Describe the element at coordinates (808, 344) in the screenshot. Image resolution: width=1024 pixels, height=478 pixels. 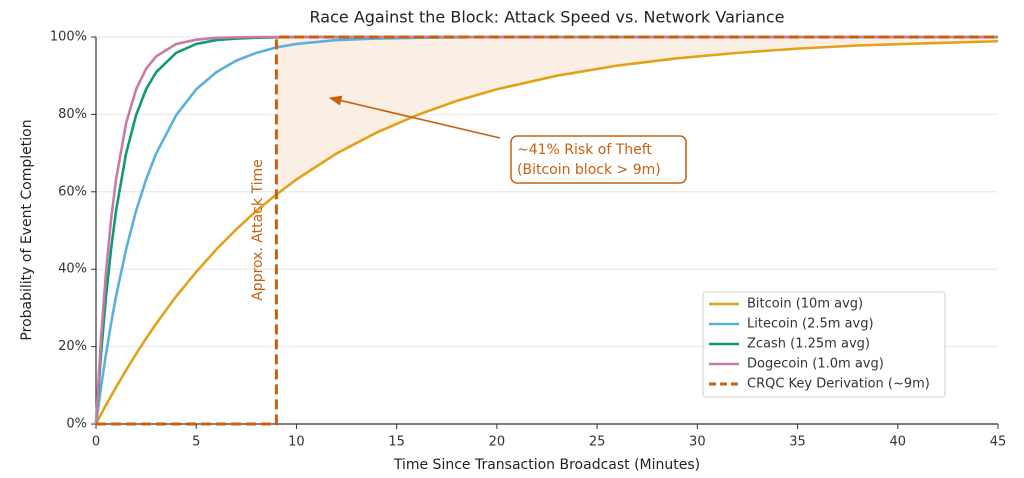
I see `legend-label: Zcash (1.25m avg)` at that location.